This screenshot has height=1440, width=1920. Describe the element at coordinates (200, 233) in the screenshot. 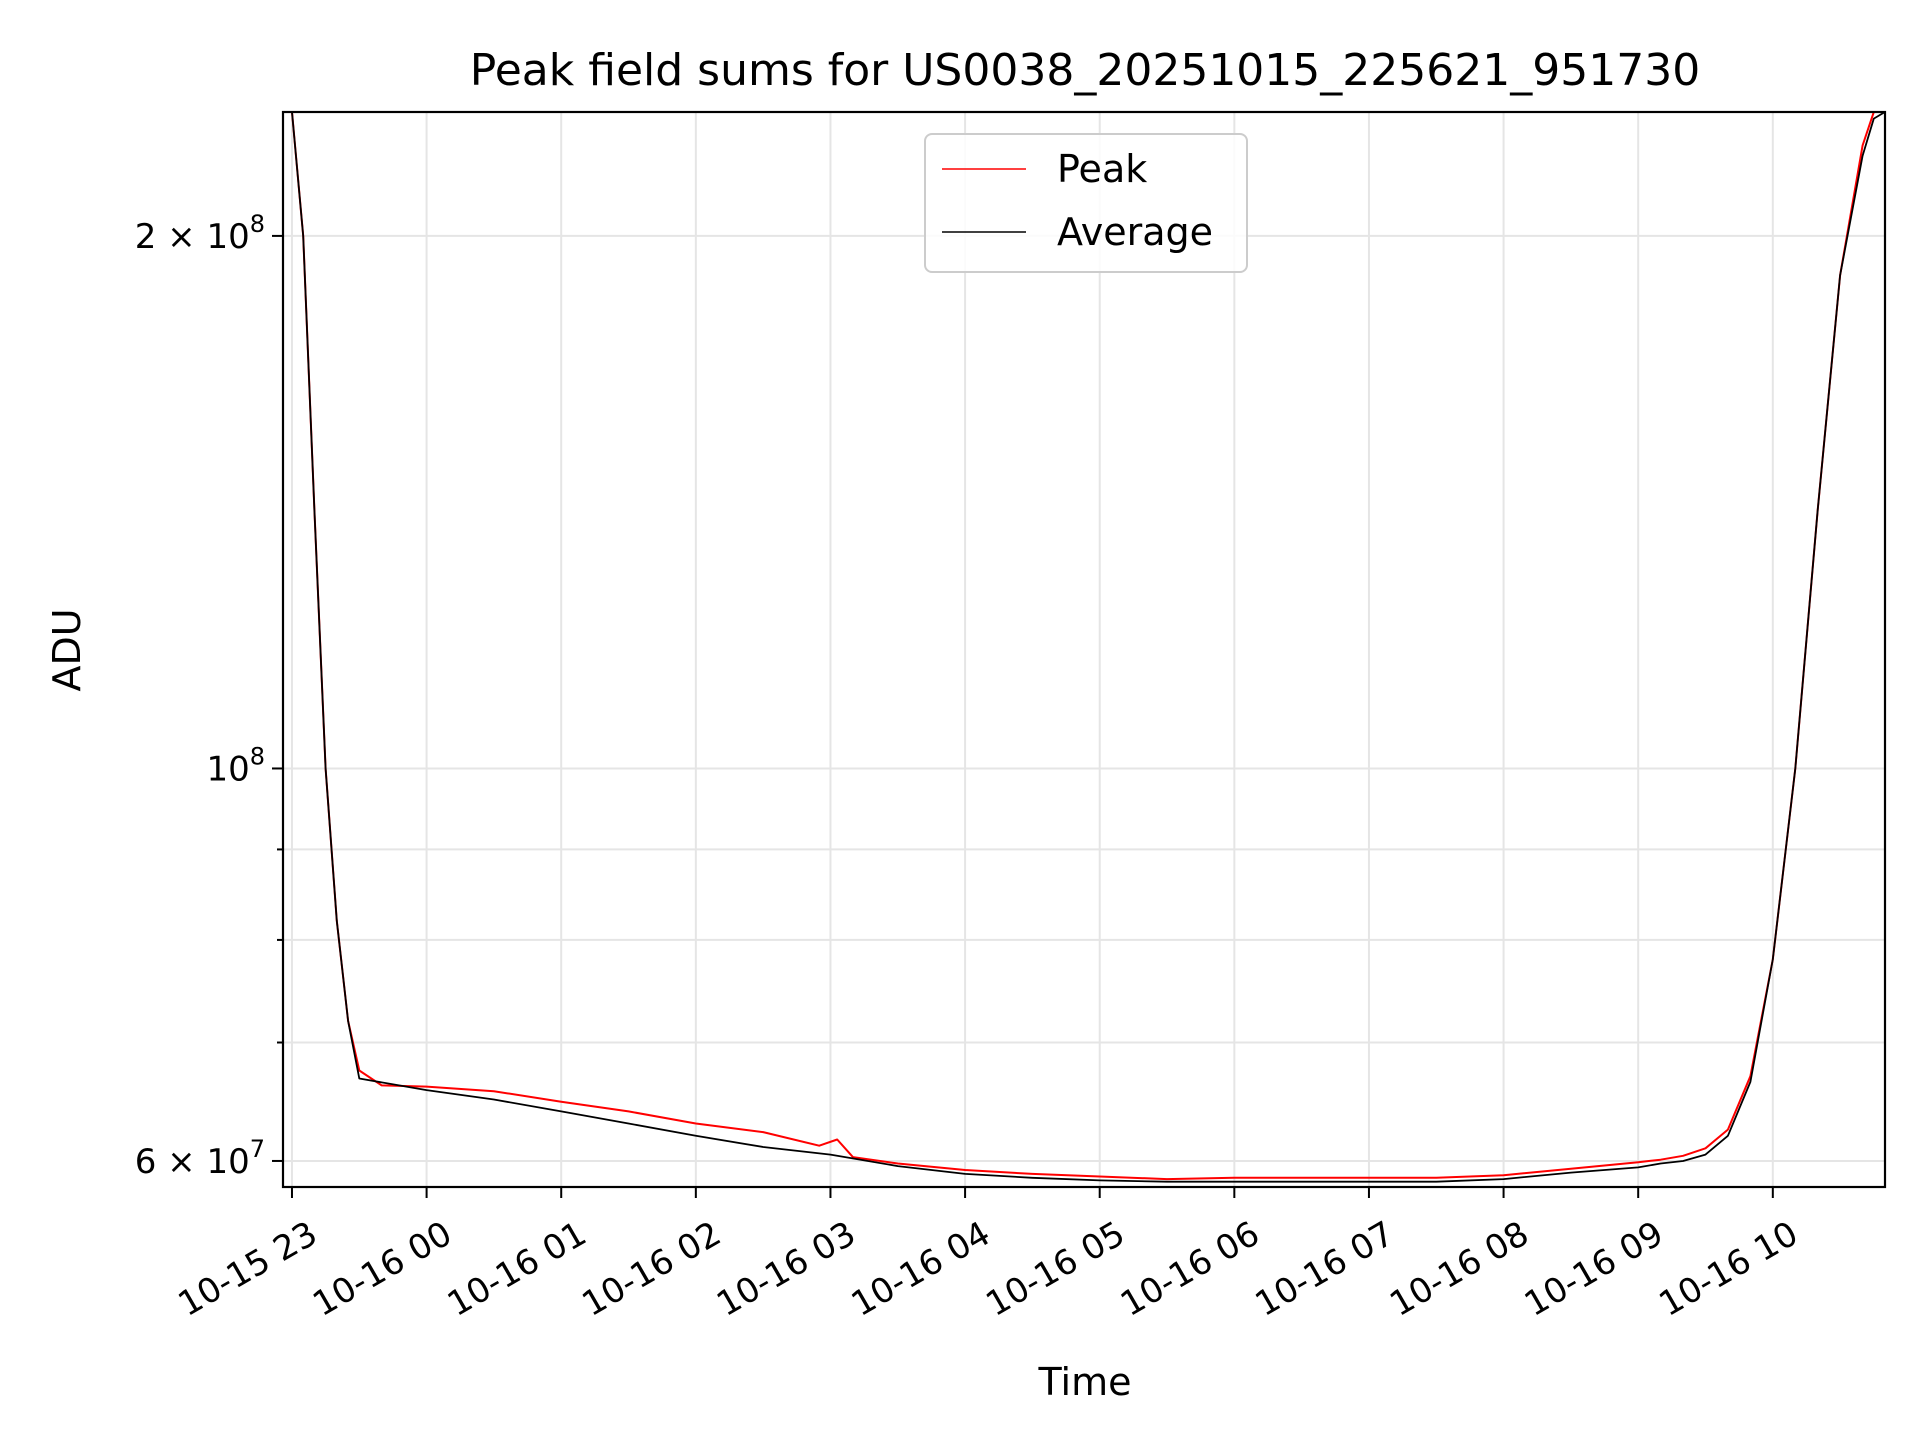

I see `y-tick-label: 2 × 108` at that location.